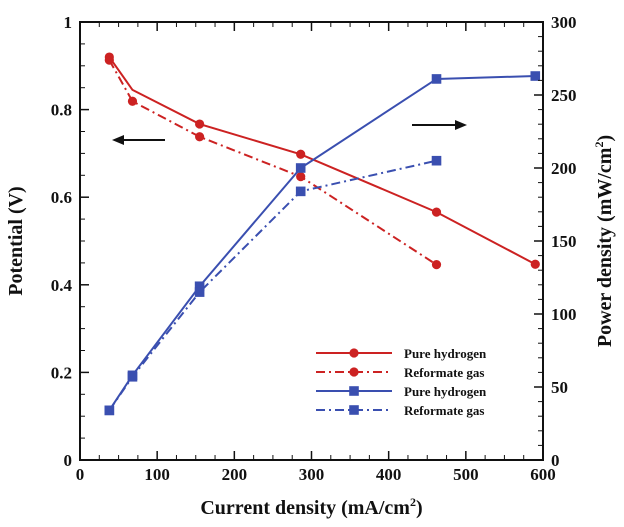  Describe the element at coordinates (311, 507) in the screenshot. I see `x-axis-title: Current density (mA/cm2)` at that location.